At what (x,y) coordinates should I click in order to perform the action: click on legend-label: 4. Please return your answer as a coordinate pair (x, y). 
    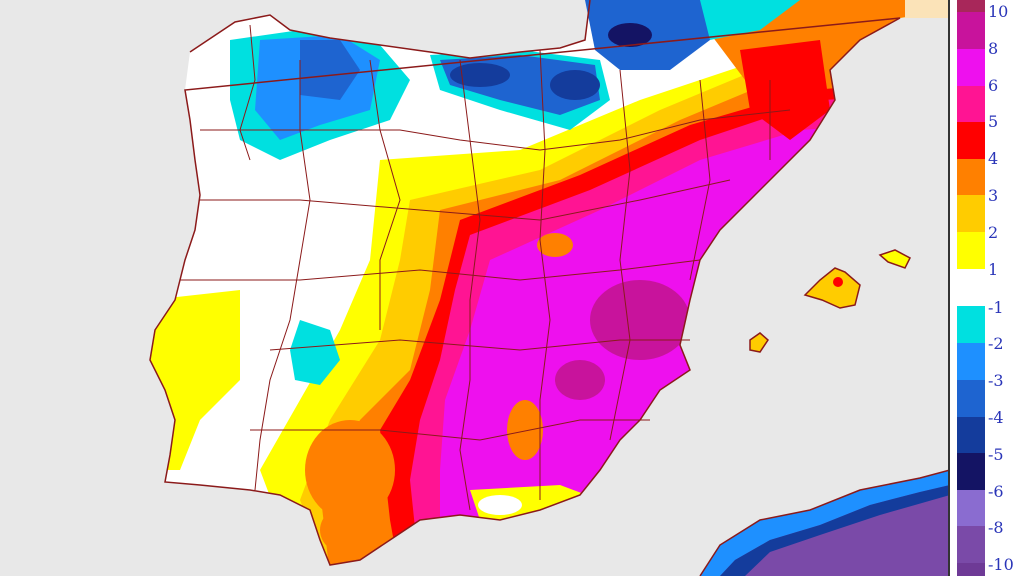
    Looking at the image, I should click on (993, 158).